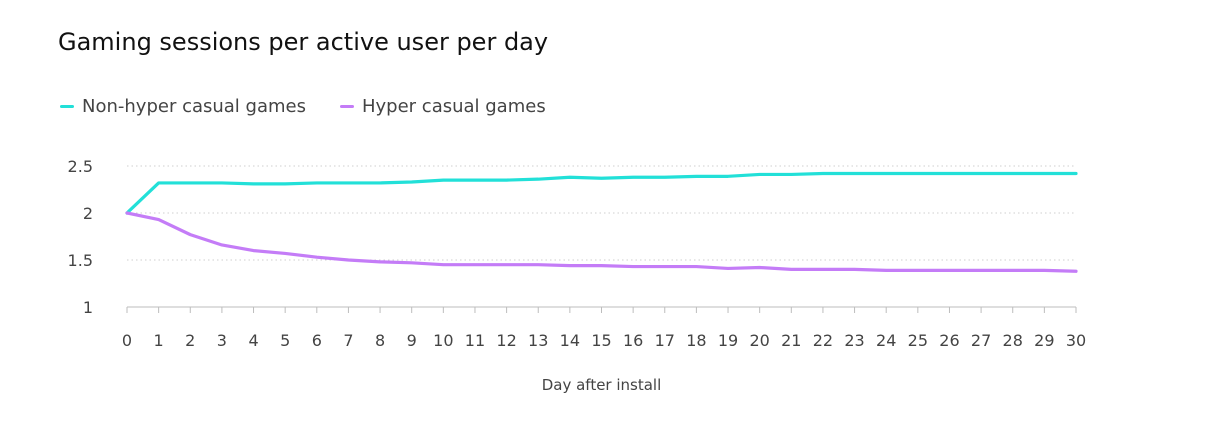 The height and width of the screenshot is (442, 1216). Describe the element at coordinates (159, 340) in the screenshot. I see `x-tick-label-1: 1` at that location.